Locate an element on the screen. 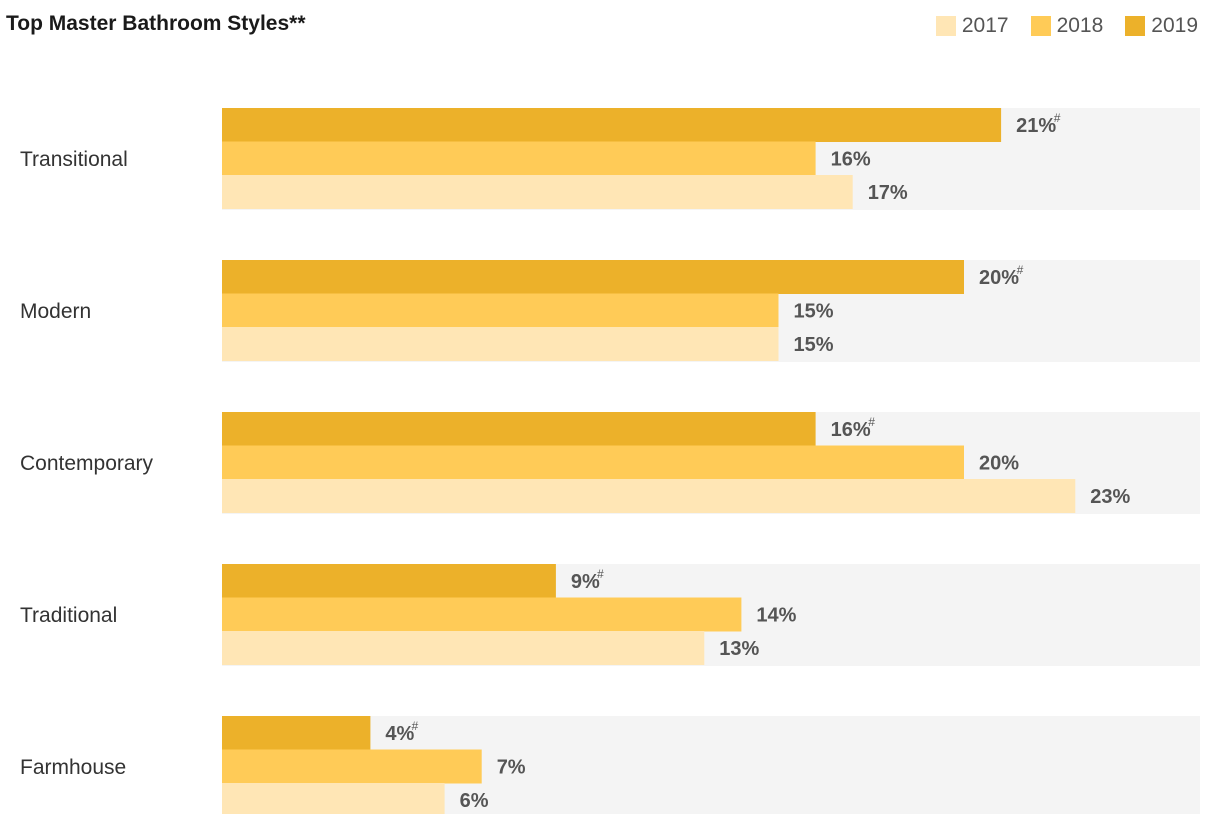 The height and width of the screenshot is (814, 1212). bar-traditional-2018 is located at coordinates (482, 614).